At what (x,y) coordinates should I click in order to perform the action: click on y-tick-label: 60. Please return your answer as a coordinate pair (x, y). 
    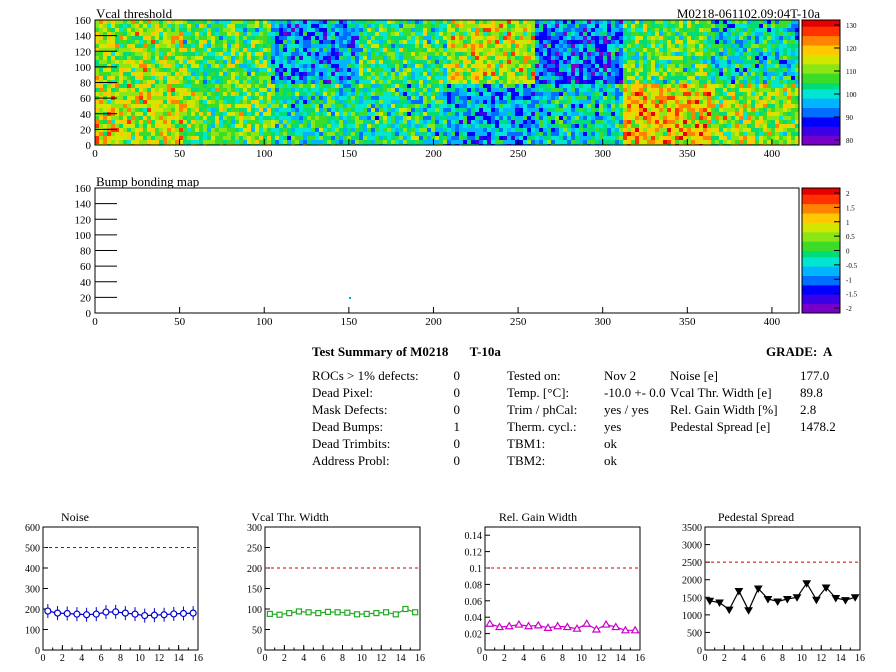
    Looking at the image, I should click on (86, 99).